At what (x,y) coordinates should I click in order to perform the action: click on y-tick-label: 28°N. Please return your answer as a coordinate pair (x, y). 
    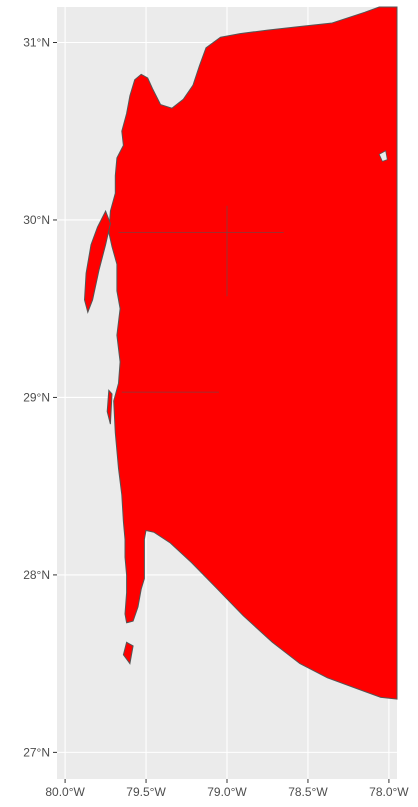
    Looking at the image, I should click on (36, 575).